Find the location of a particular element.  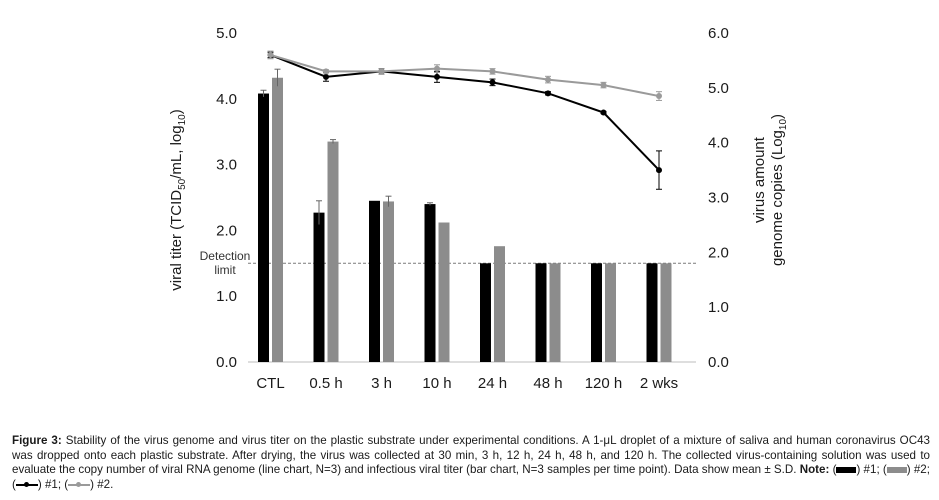

legend-swatch-gray-line is located at coordinates (79, 484).